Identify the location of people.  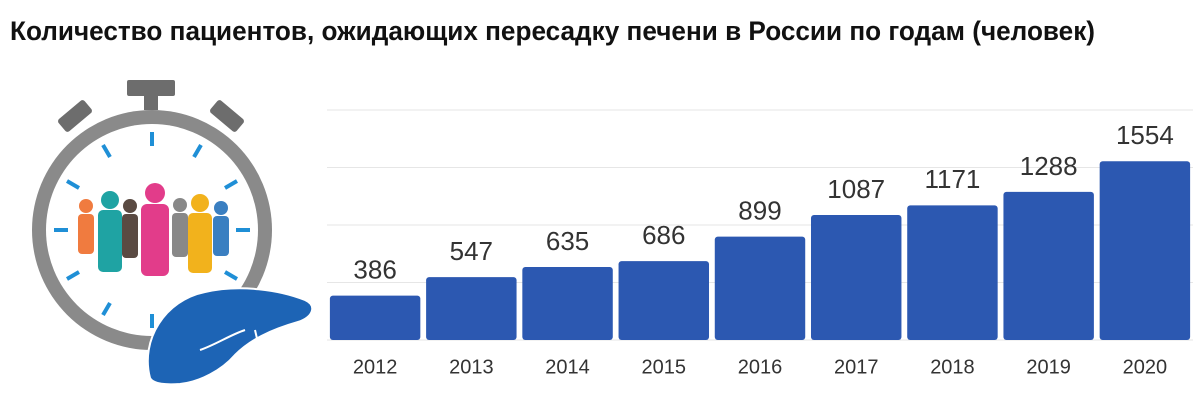
(153, 229).